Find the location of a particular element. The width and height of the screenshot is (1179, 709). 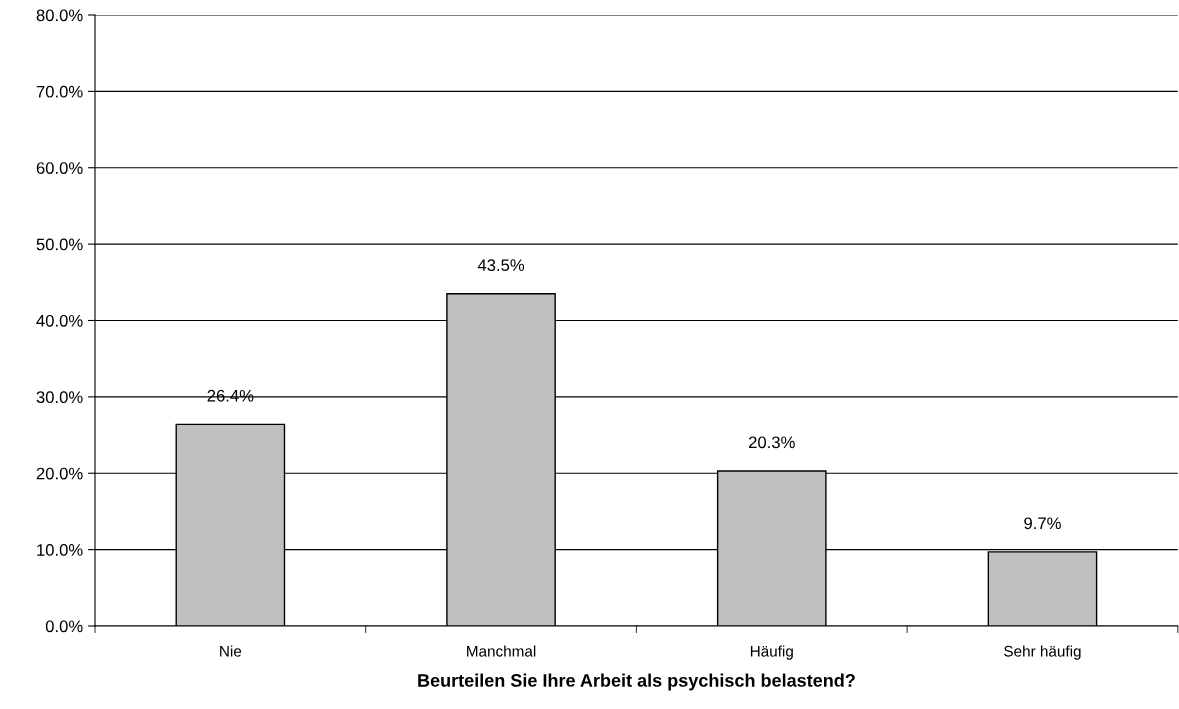

x-tick-label: Nie is located at coordinates (231, 651).